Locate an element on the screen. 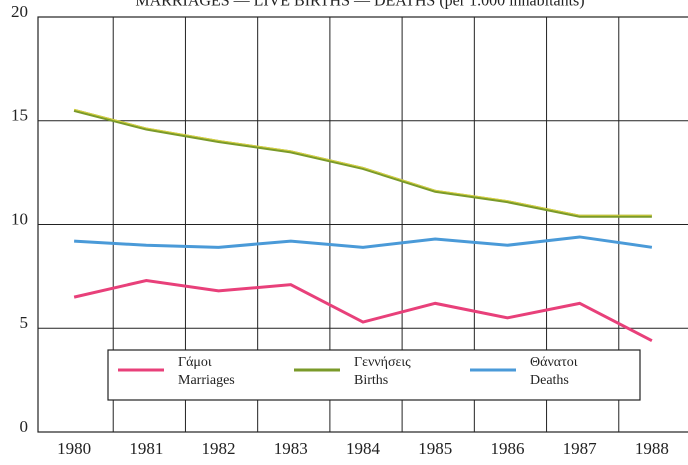 This screenshot has width=688, height=465. x-tick-label: 1985 is located at coordinates (435, 448).